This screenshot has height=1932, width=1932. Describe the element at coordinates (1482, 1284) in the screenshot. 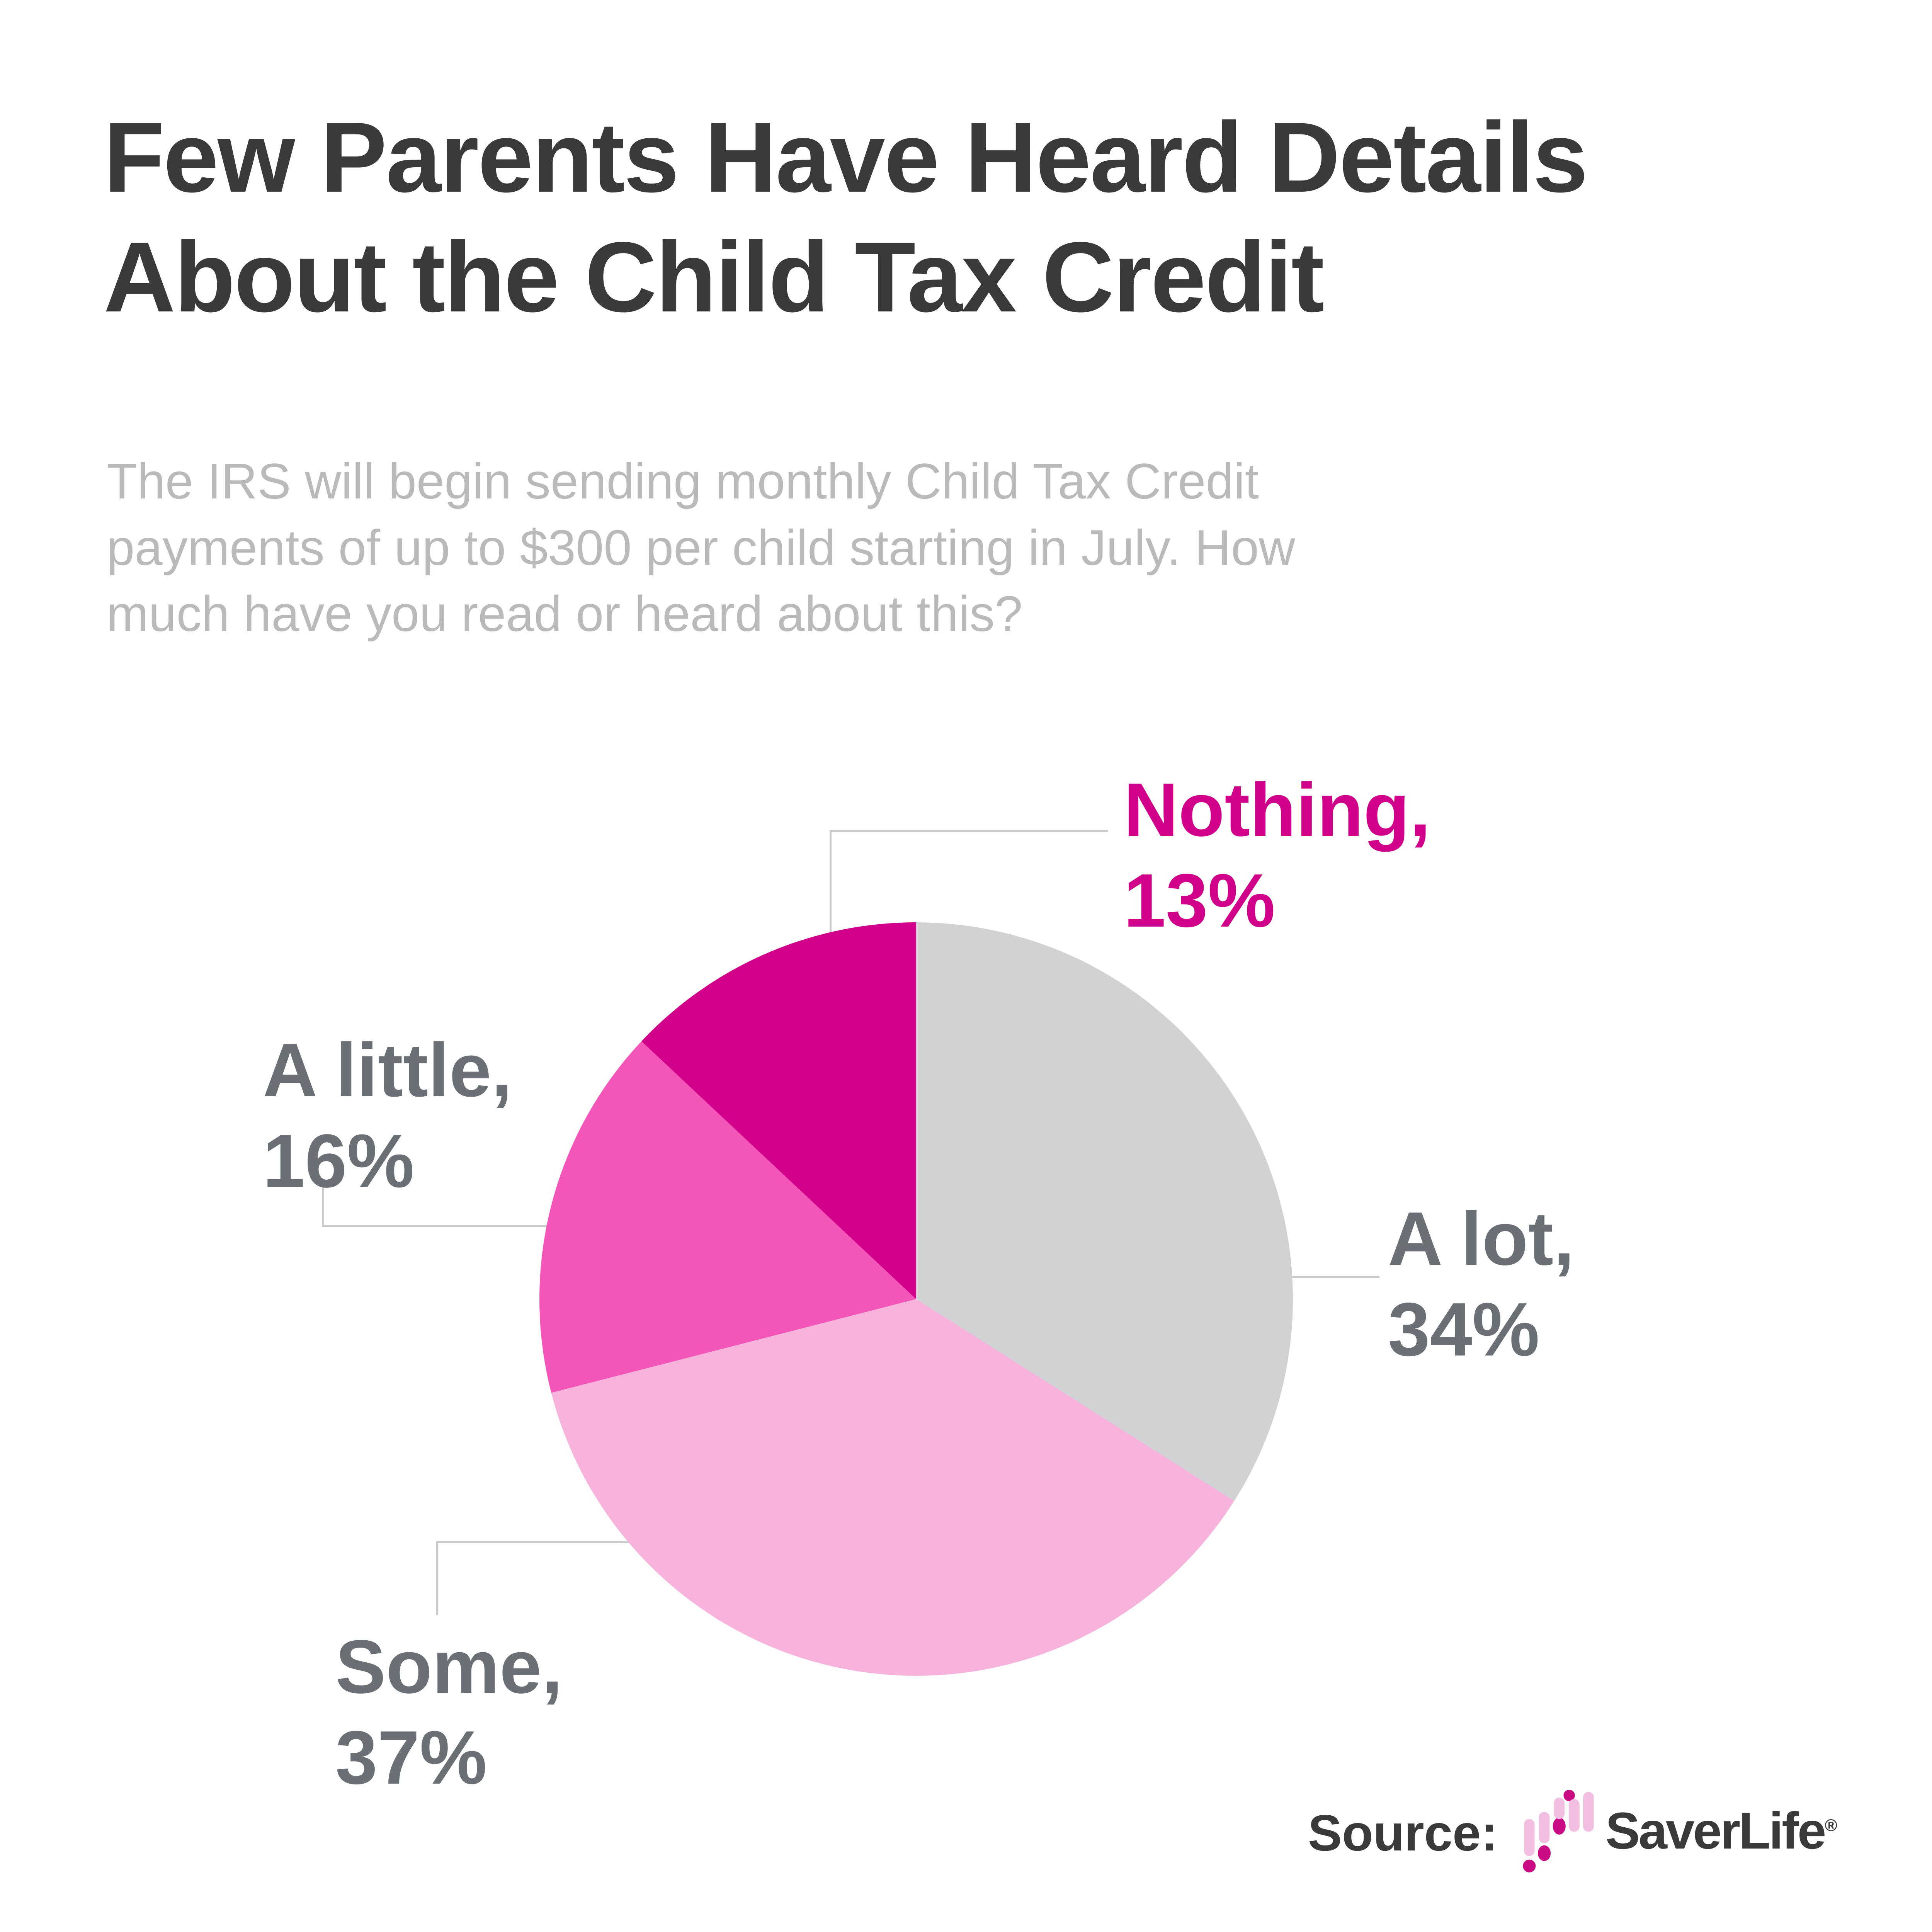

I see `slice-label-alot: A lot, 34%` at that location.